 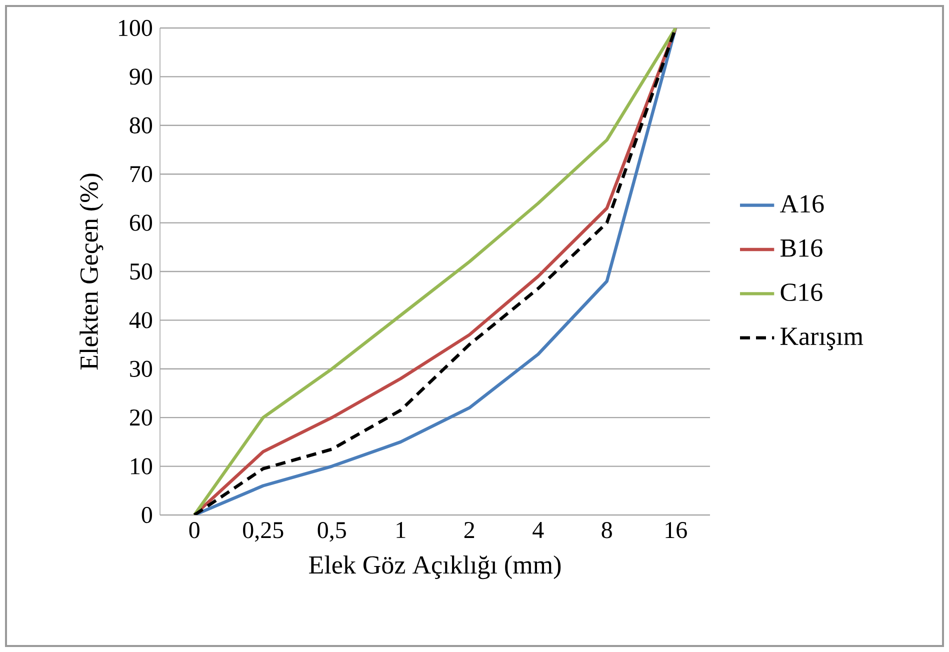 I want to click on y-tick-label: 90, so click(x=141, y=76).